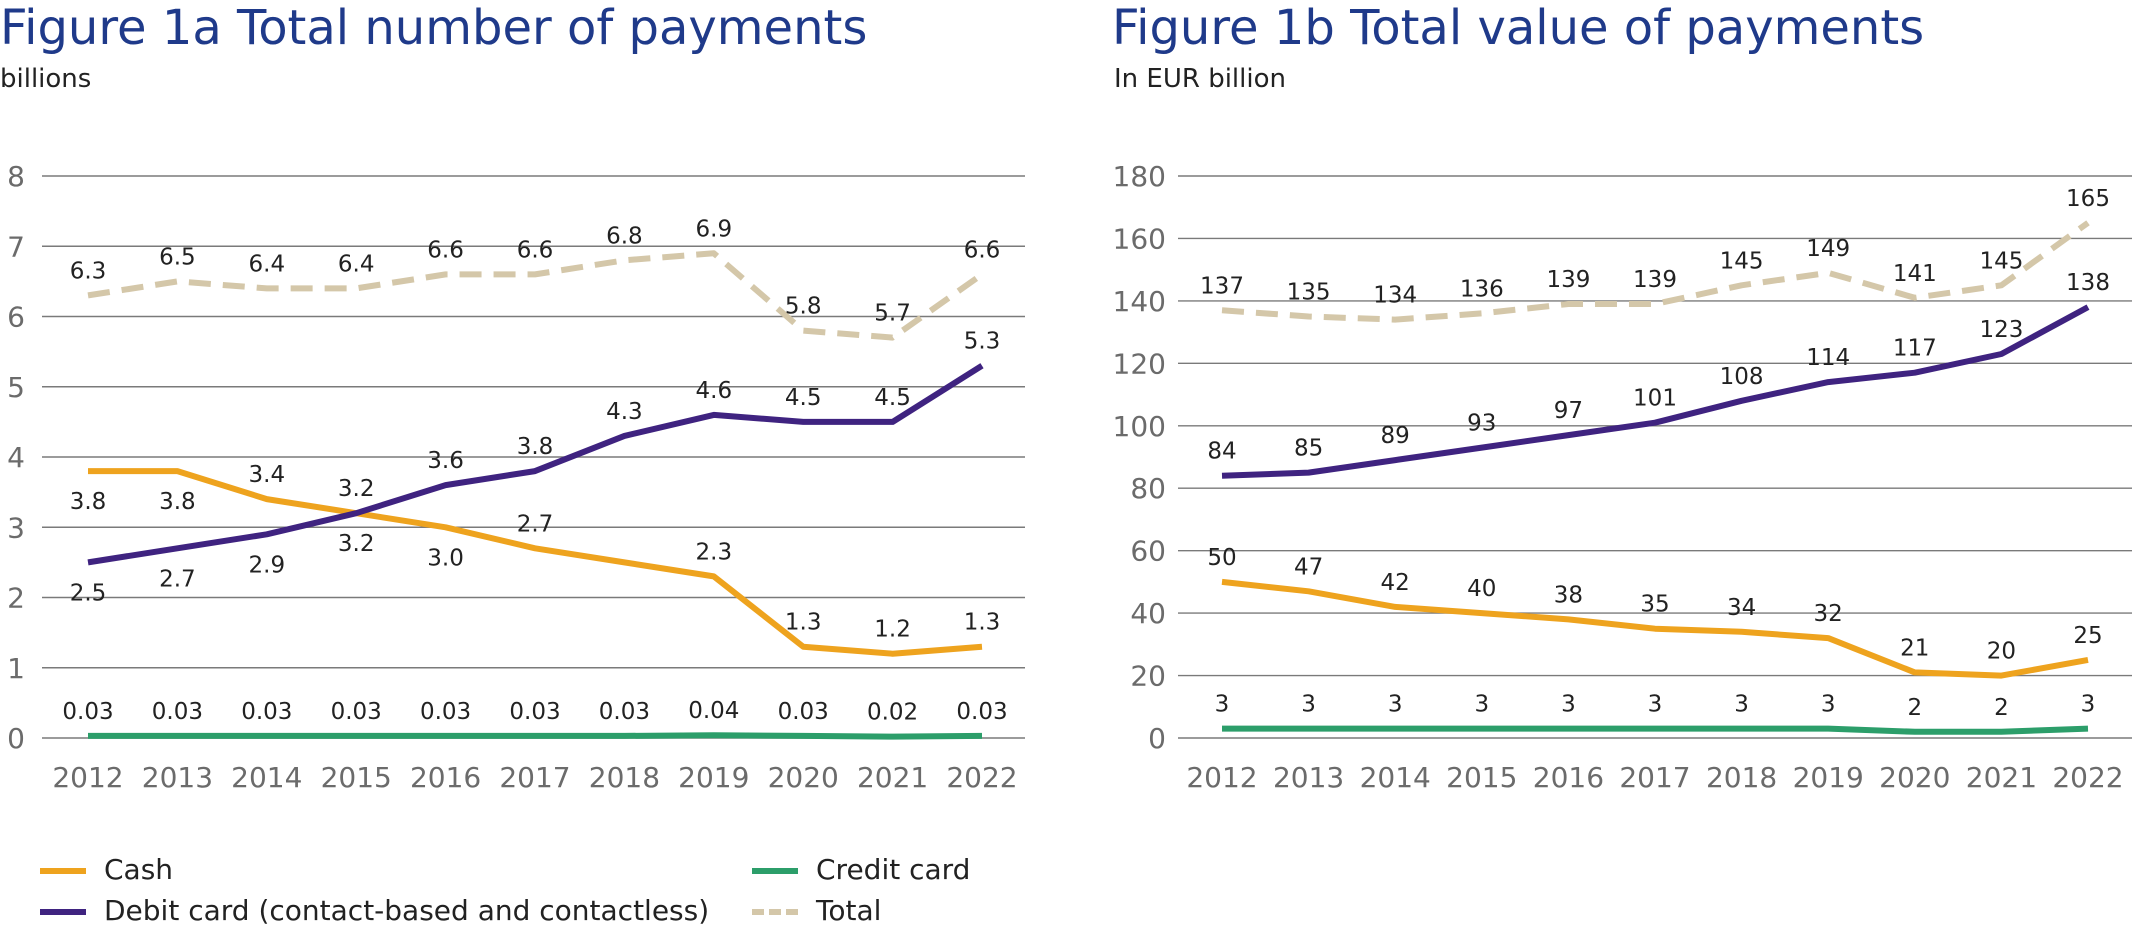 This screenshot has width=2138, height=948. Describe the element at coordinates (1139, 426) in the screenshot. I see `chart-b-y-tick-label: 100` at that location.